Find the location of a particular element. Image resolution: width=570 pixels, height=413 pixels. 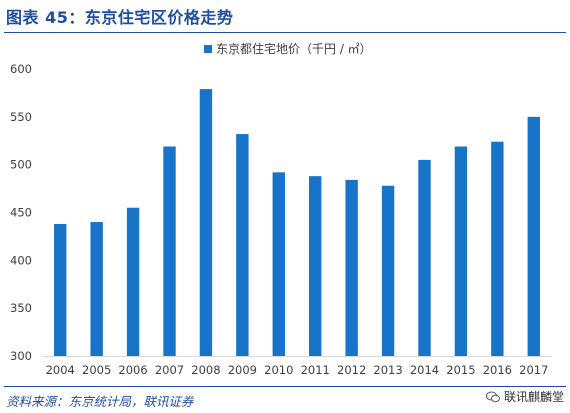

y-tick-label: 600 is located at coordinates (21, 69).